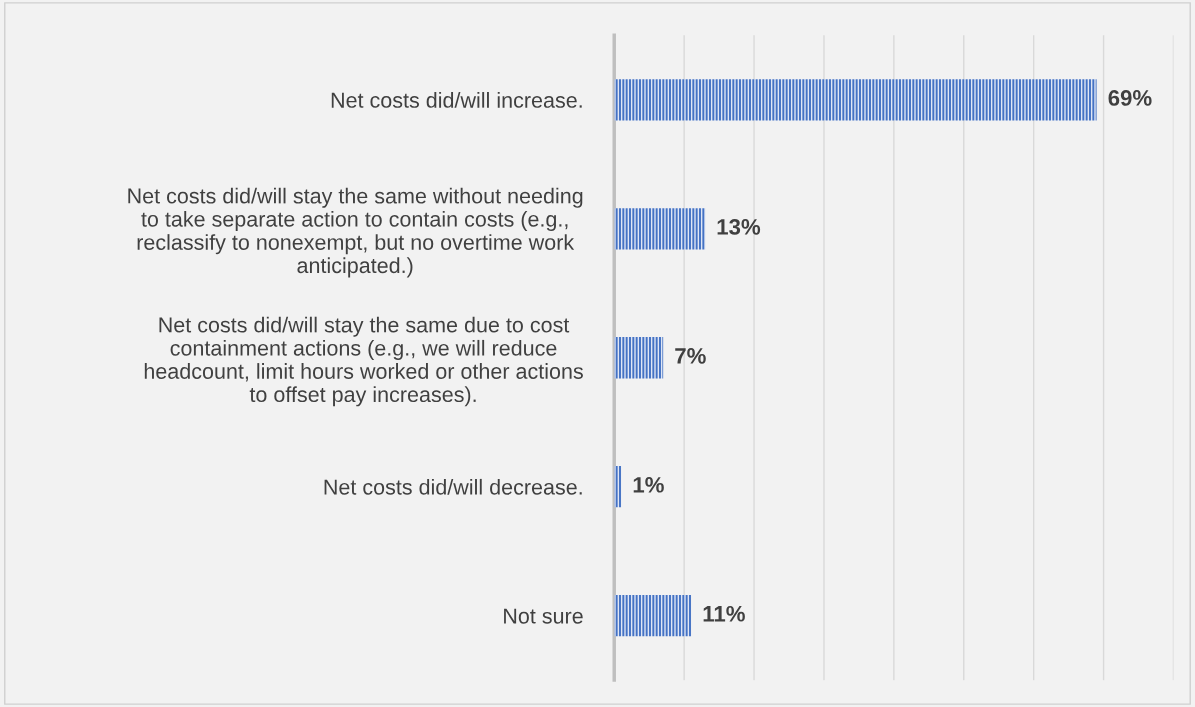  Describe the element at coordinates (355, 232) in the screenshot. I see `y-tick-label: Net costs did/will stay the same without needing to take separate action to contain costs (e.g., reclassify to nonexempt, but no overtime work anticipated.)` at that location.